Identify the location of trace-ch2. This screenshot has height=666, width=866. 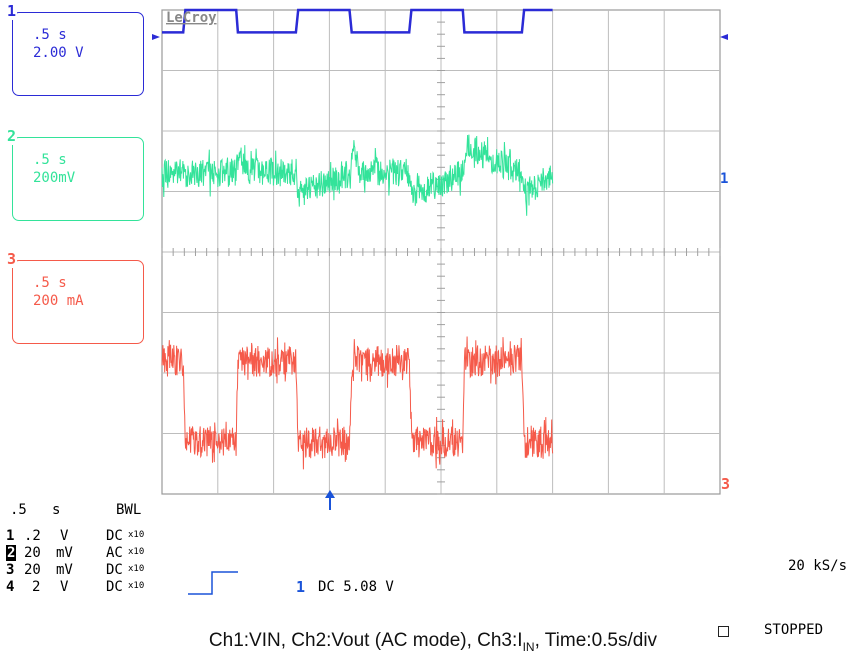
(357, 175).